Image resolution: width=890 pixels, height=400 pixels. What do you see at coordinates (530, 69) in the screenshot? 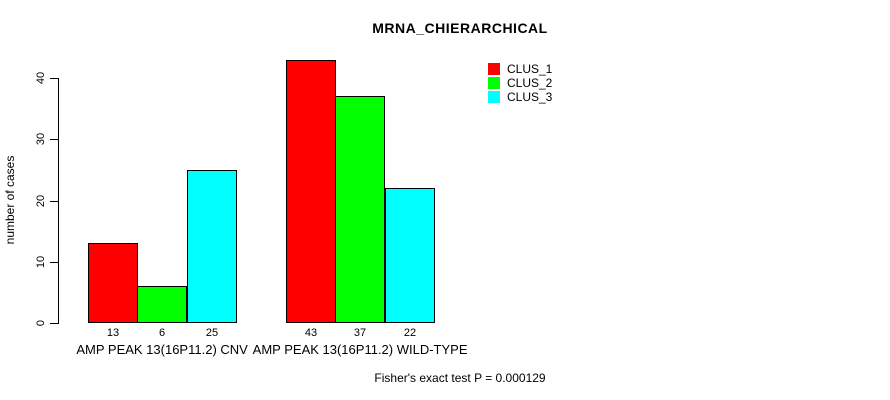
I see `legend-label: CLUS_1` at bounding box center [530, 69].